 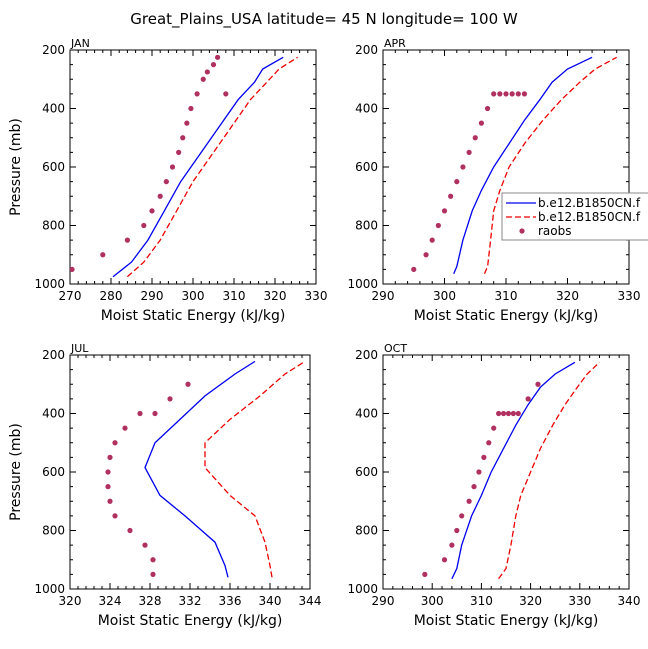 What do you see at coordinates (506, 296) in the screenshot?
I see `x-tick-label: 310` at bounding box center [506, 296].